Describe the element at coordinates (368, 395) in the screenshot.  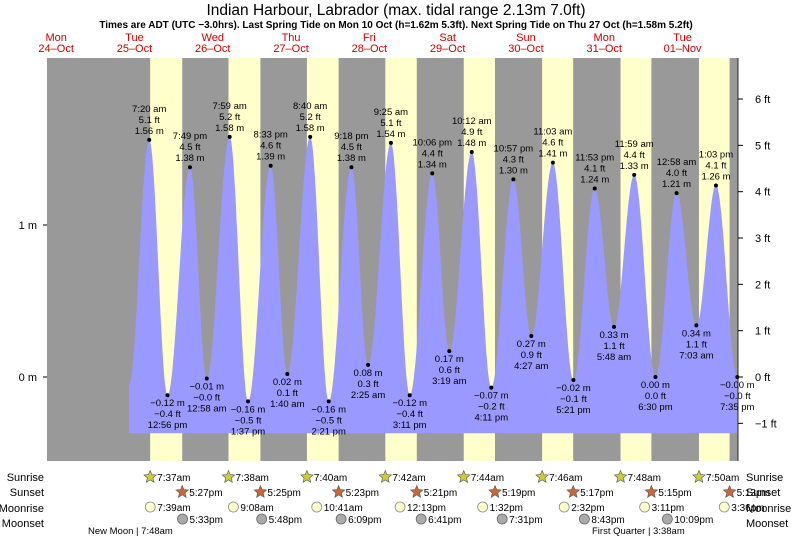
I see `low-tide-label: 2:25 am` at that location.